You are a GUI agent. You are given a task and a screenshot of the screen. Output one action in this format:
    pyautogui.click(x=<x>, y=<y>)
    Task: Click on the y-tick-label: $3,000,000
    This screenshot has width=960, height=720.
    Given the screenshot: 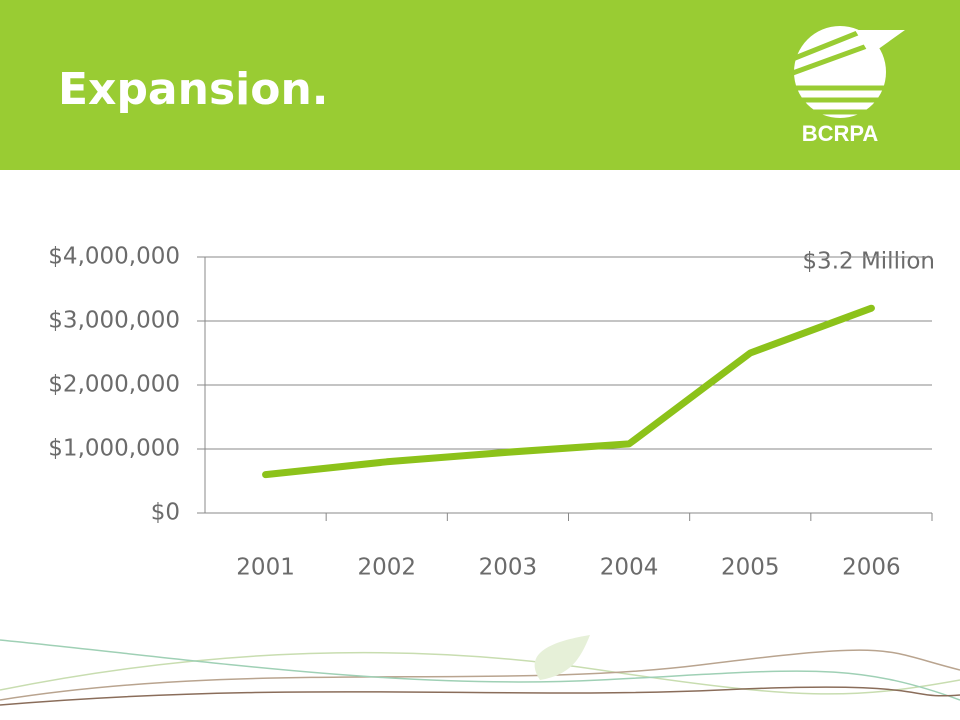 What is the action you would take?
    pyautogui.click(x=114, y=321)
    